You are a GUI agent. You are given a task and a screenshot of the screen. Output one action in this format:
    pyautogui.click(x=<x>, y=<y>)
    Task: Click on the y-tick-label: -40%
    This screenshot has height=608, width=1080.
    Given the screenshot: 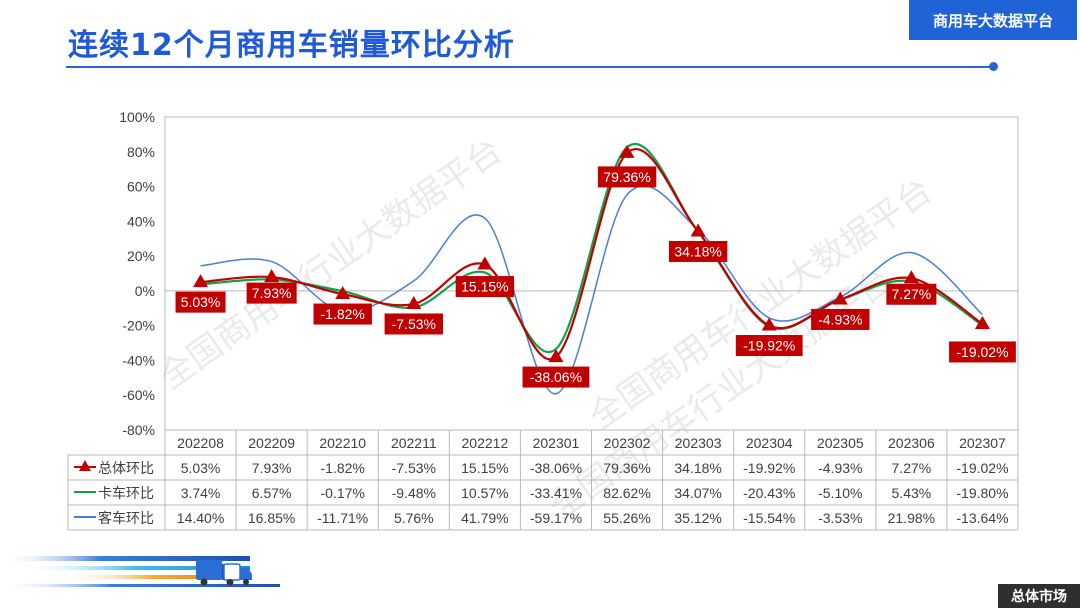 What is the action you would take?
    pyautogui.click(x=138, y=360)
    